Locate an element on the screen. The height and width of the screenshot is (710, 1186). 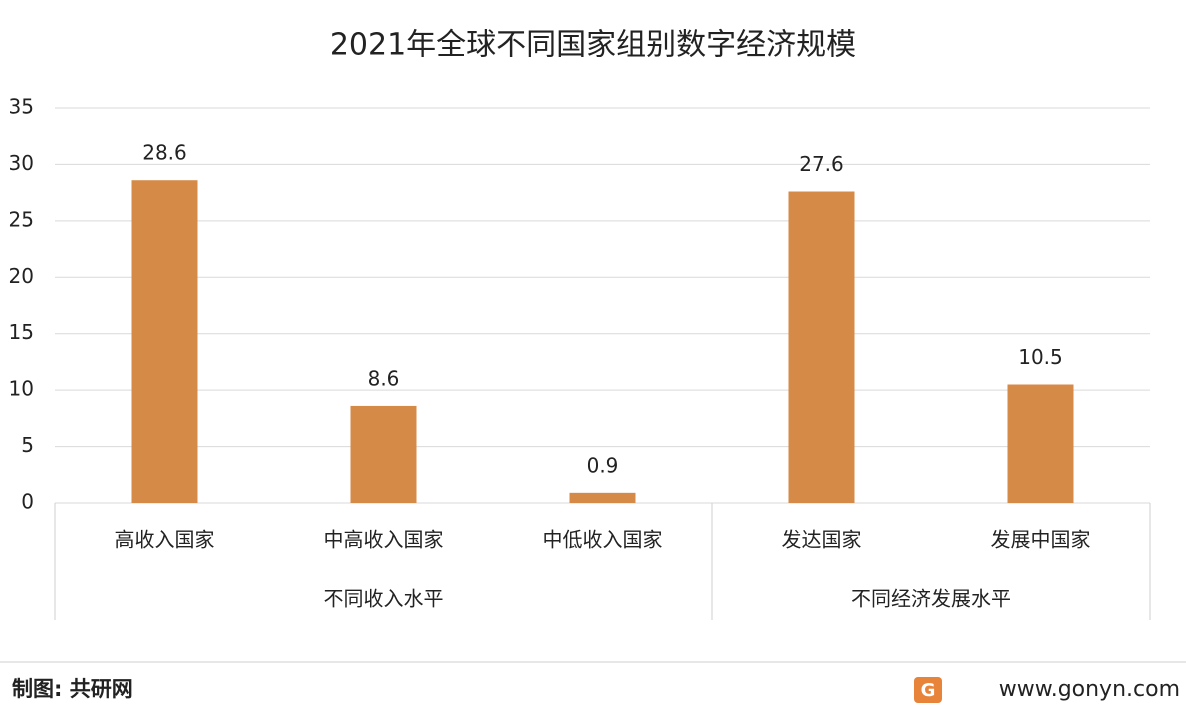
y-tick-label: 10 is located at coordinates (21, 389).